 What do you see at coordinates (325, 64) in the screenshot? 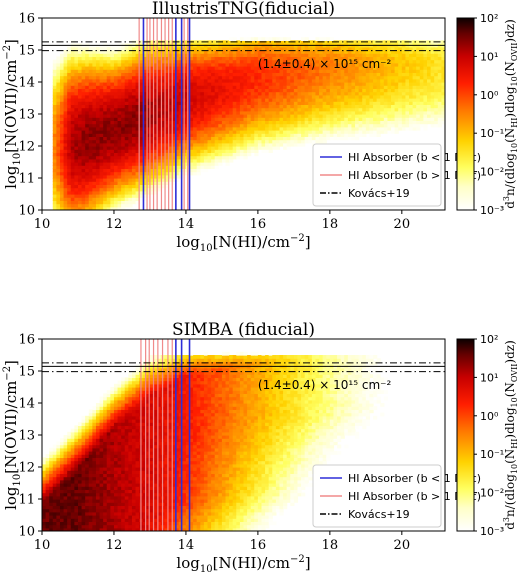
I see `annotation-kovacs: (1.4±0.4) × 10¹⁵ cm⁻²` at bounding box center [325, 64].